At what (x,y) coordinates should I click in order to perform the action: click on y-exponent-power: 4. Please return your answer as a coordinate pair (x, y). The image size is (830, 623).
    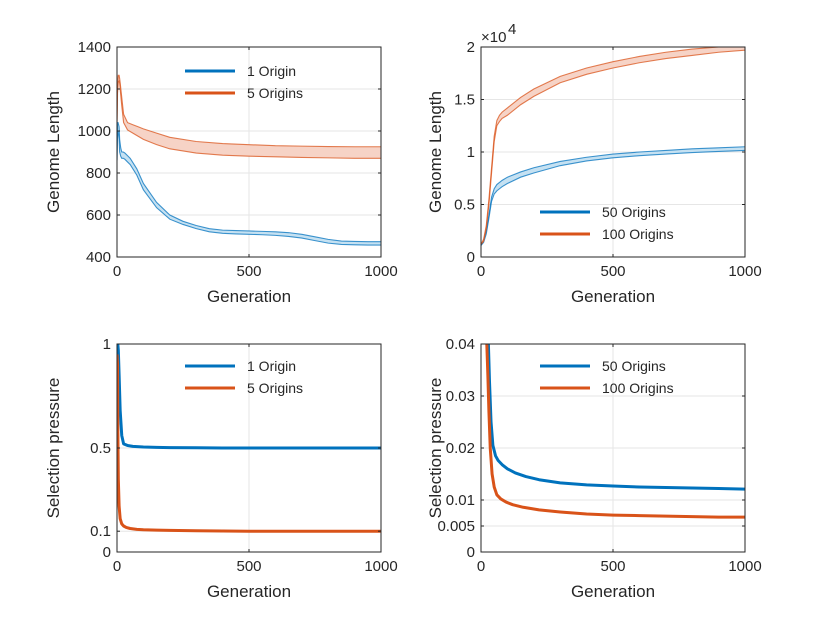
    Looking at the image, I should click on (512, 29).